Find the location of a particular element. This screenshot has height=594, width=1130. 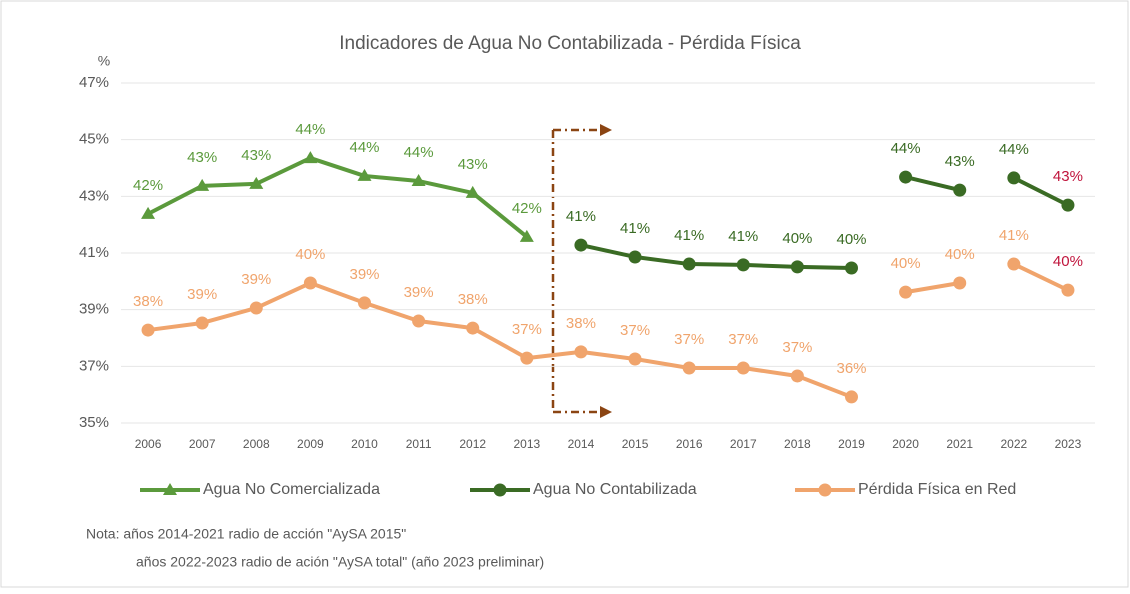

y-tick-label: 41% is located at coordinates (94, 252).